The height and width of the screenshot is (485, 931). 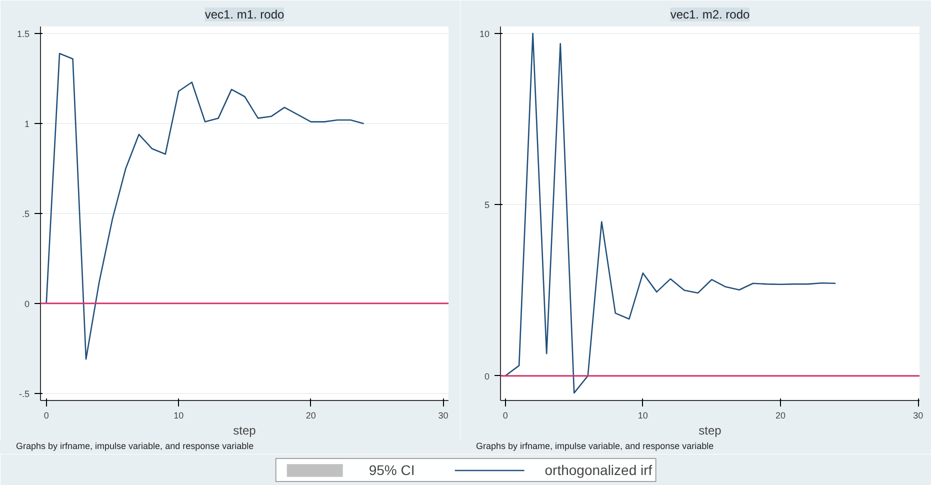 I want to click on y-tick-label: 1, so click(x=27, y=124).